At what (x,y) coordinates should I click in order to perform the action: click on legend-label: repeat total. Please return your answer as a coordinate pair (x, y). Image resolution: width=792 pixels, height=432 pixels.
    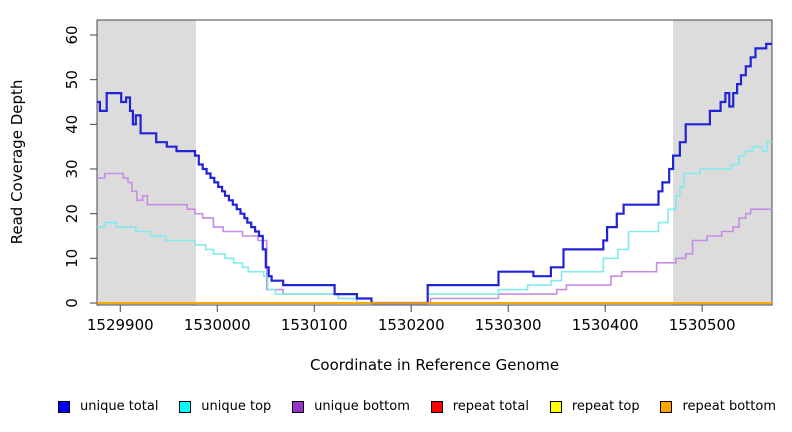
    Looking at the image, I should click on (490, 406).